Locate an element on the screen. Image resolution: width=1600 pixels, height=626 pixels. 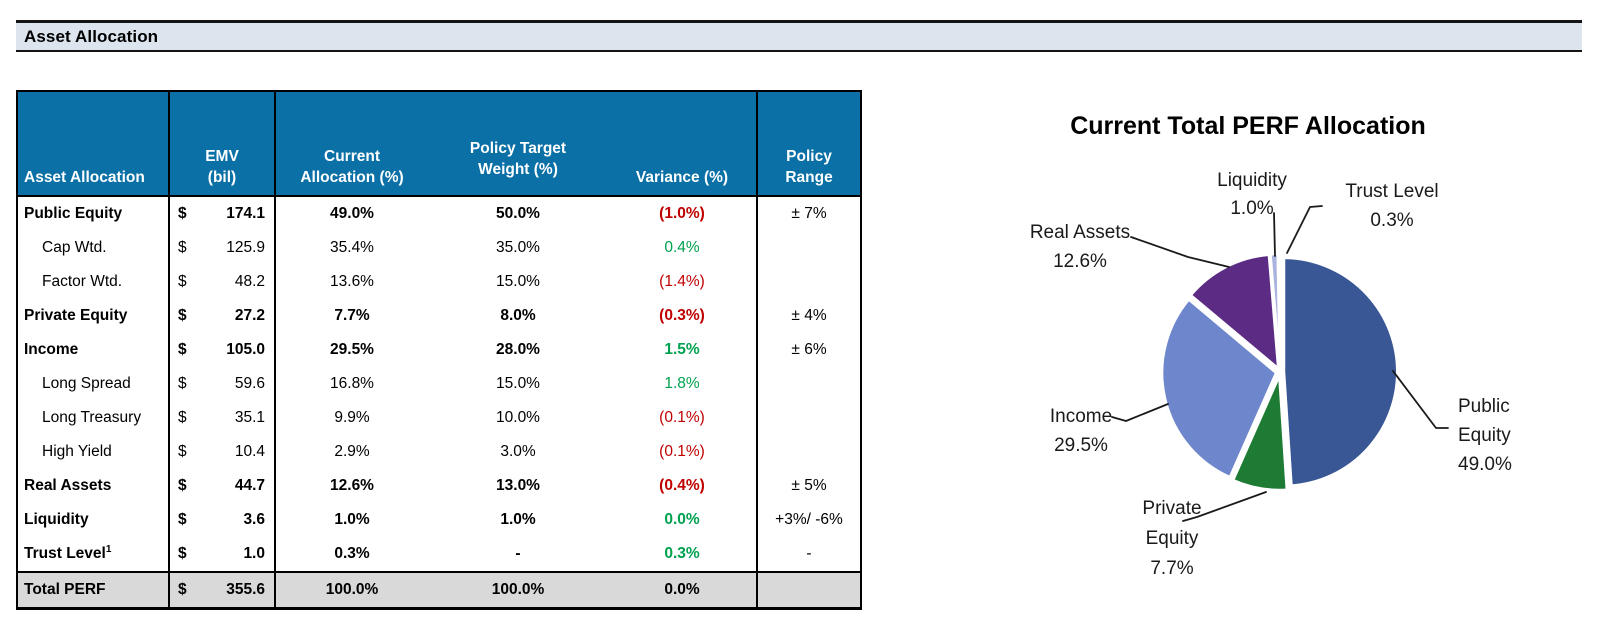
cell-variance: (0.4%) is located at coordinates (683, 486).